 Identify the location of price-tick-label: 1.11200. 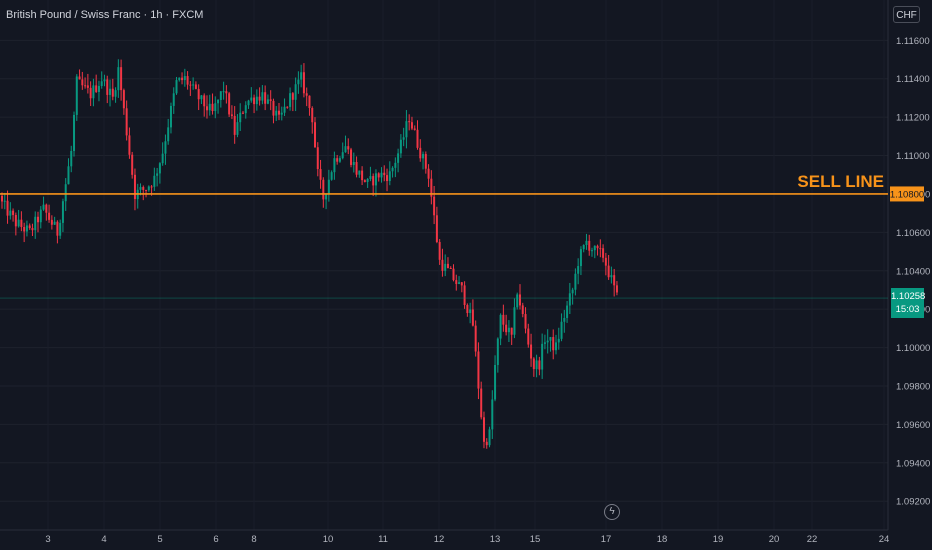
(913, 118).